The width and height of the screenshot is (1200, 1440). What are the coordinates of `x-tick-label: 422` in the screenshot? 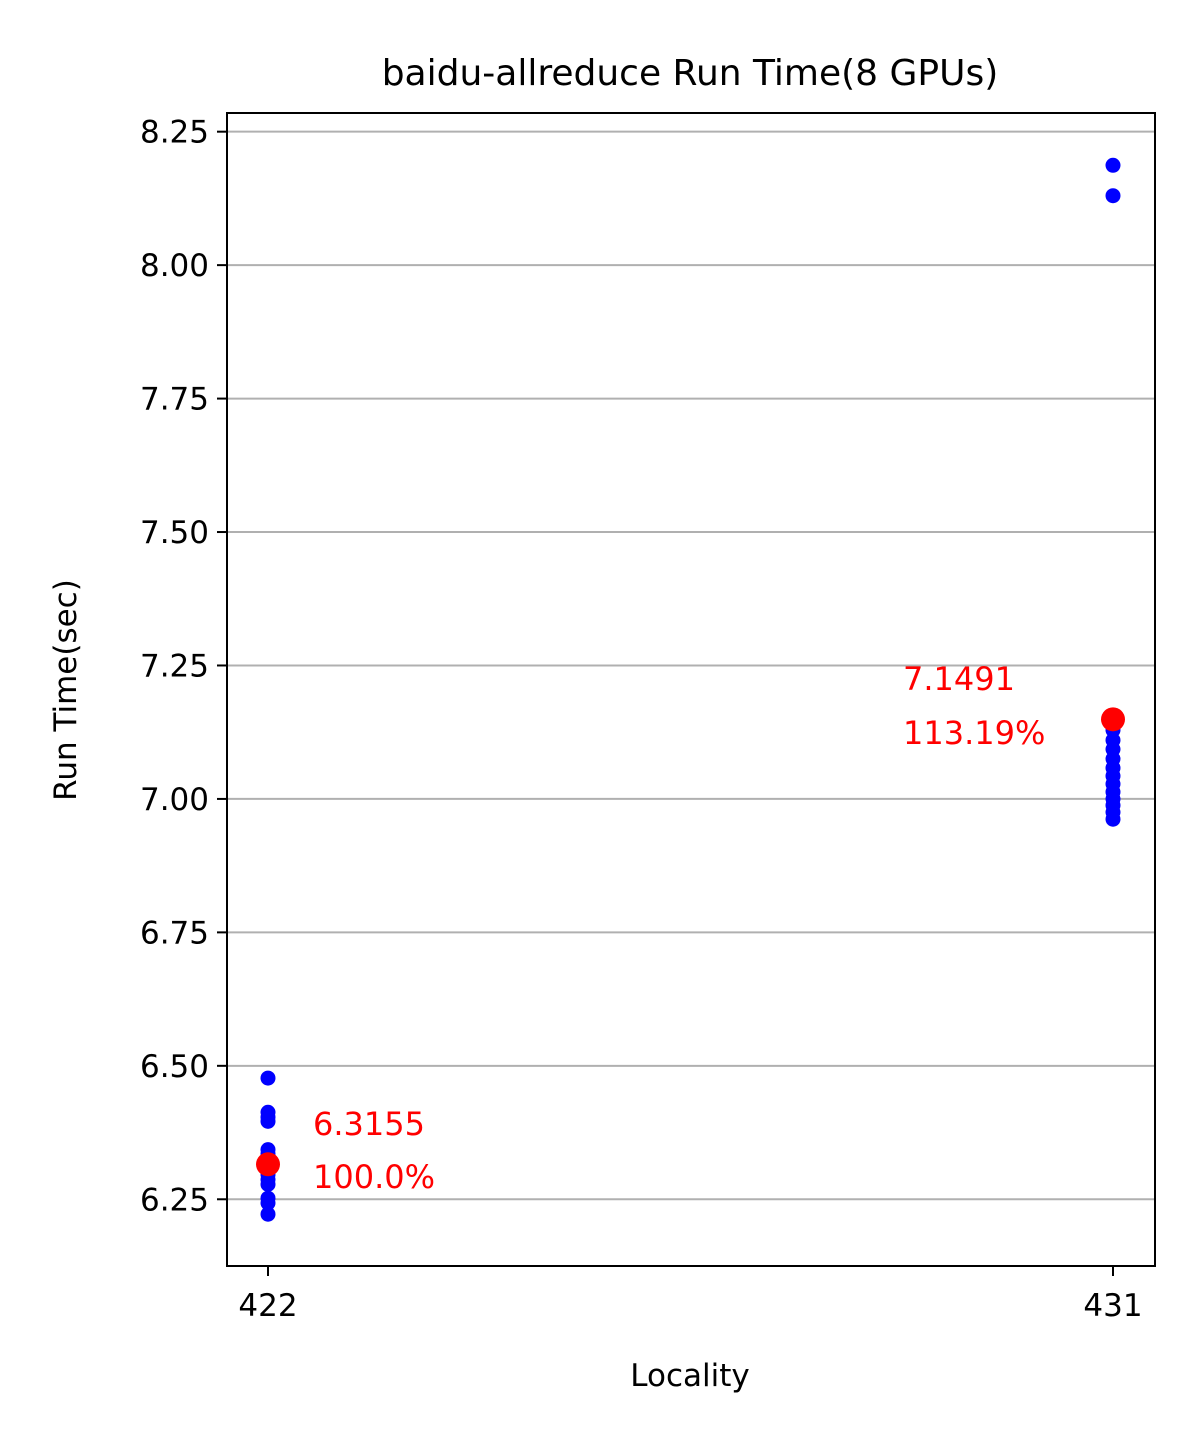 It's located at (267, 1306).